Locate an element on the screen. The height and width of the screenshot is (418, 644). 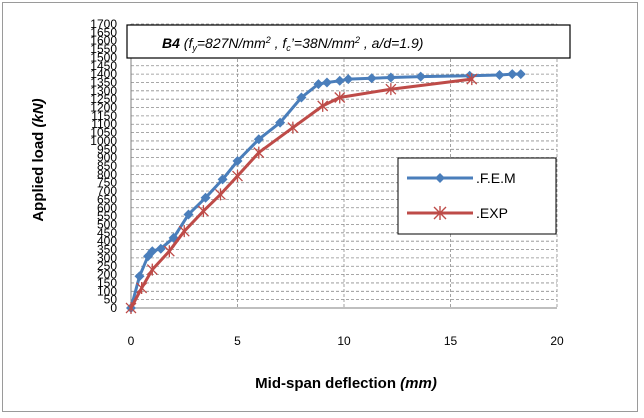
legend-exp-label: .EXP is located at coordinates (492, 213).